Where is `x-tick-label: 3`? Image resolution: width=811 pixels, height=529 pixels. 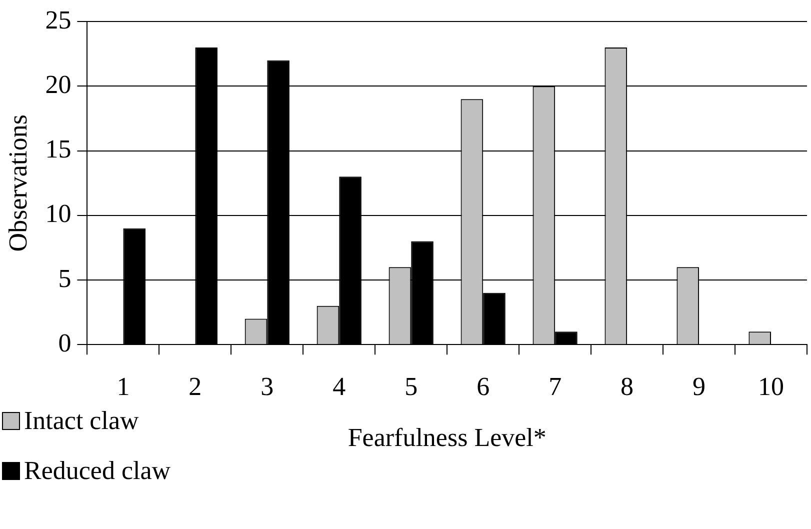 x-tick-label: 3 is located at coordinates (267, 387).